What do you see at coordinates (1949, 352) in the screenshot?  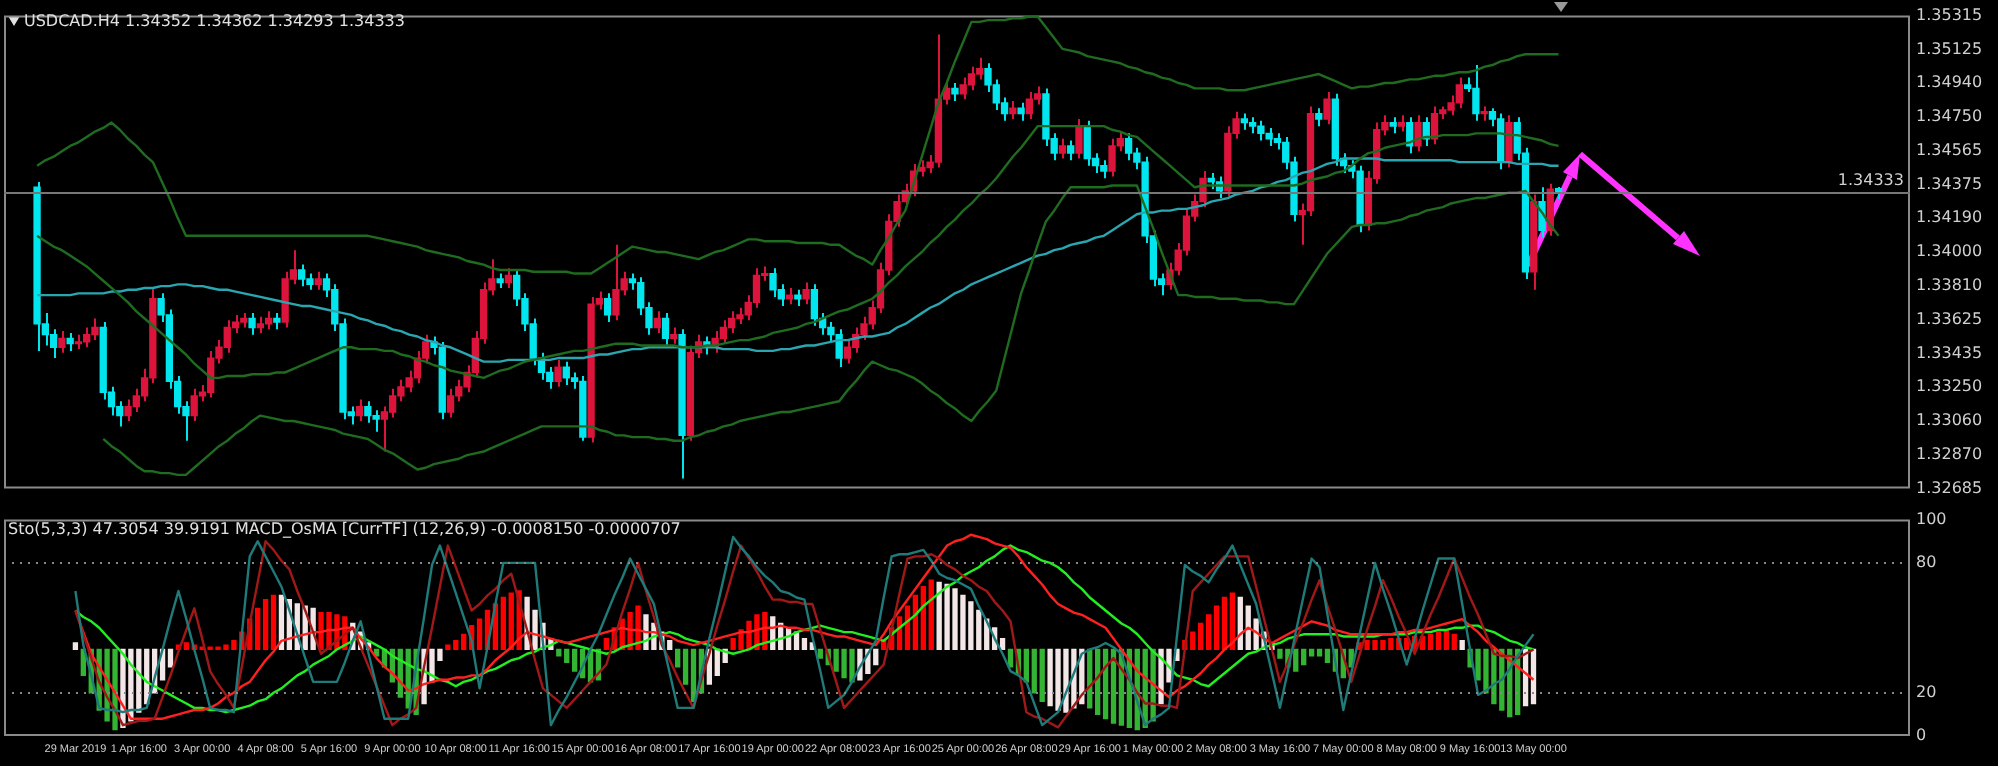 I see `y-tick-label: 1.33435` at bounding box center [1949, 352].